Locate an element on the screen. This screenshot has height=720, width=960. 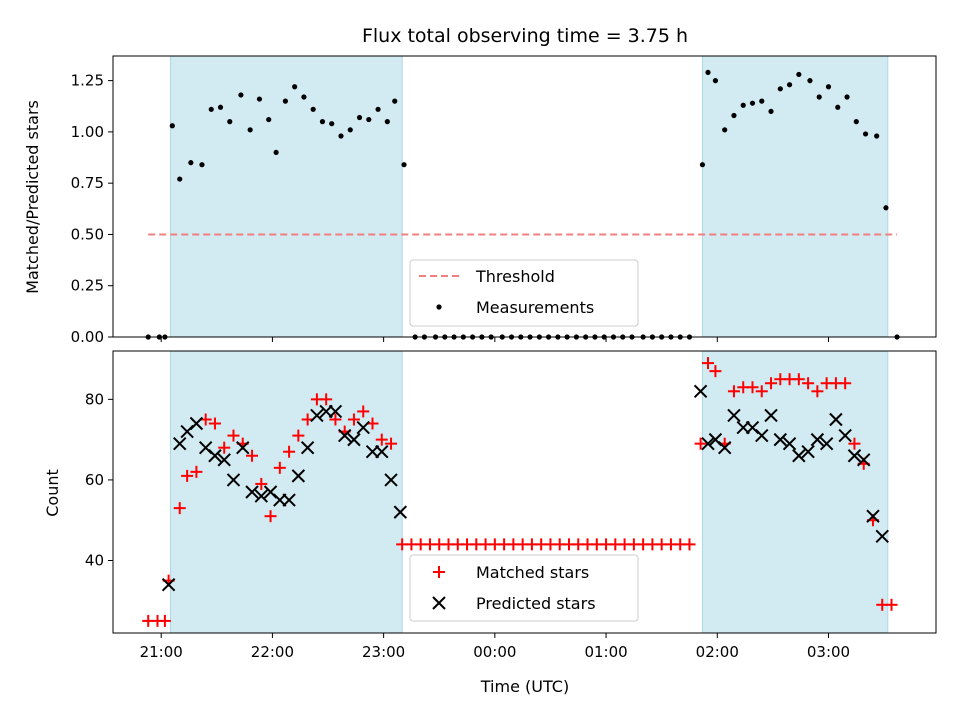
chart-title: Flux total observing time = 3.75 h is located at coordinates (525, 36).